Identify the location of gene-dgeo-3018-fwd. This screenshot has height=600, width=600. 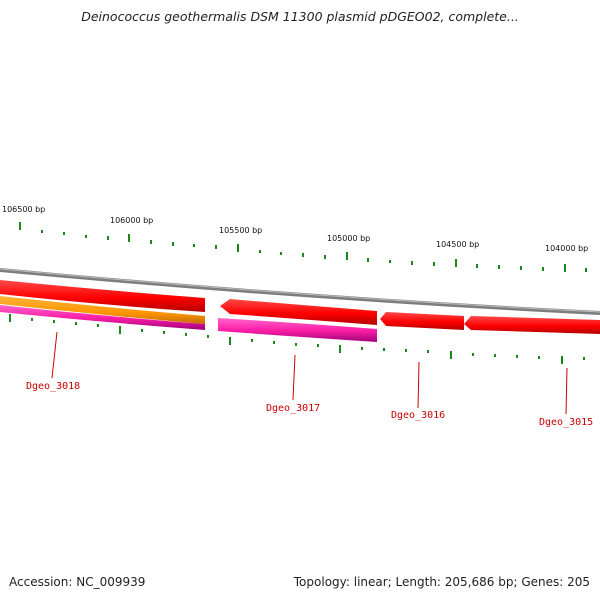
(102, 296).